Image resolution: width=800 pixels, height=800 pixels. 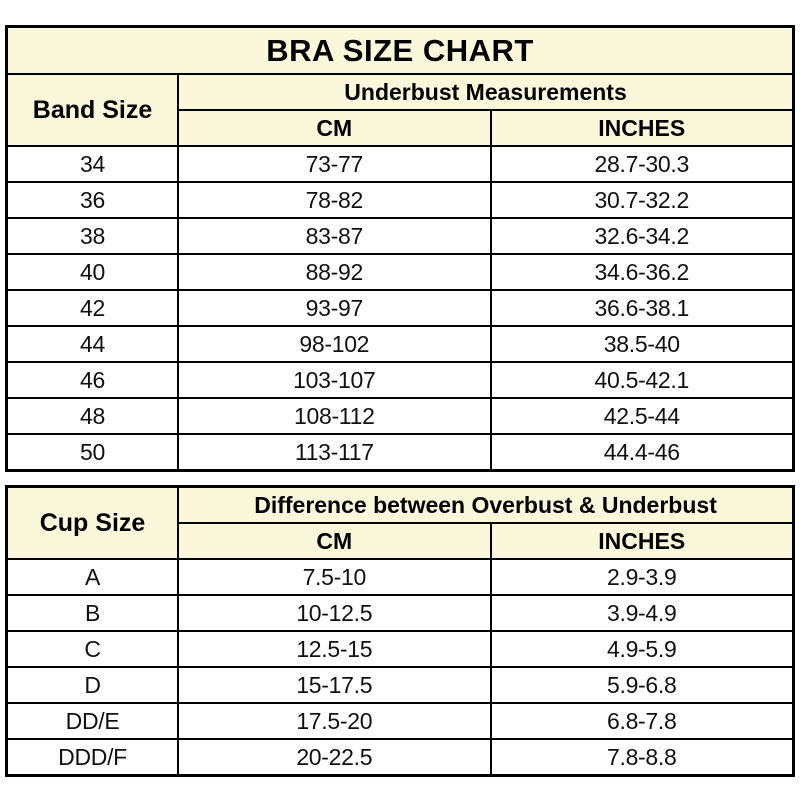 What do you see at coordinates (92, 577) in the screenshot?
I see `cup-size-cell: A` at bounding box center [92, 577].